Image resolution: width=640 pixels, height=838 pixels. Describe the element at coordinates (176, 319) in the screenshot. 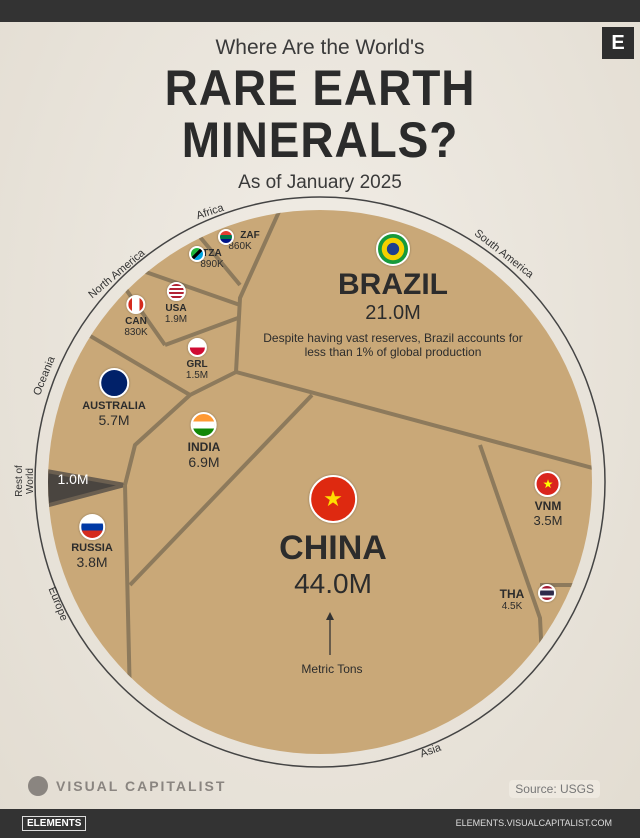

I see `usa-value: 1.9M` at that location.